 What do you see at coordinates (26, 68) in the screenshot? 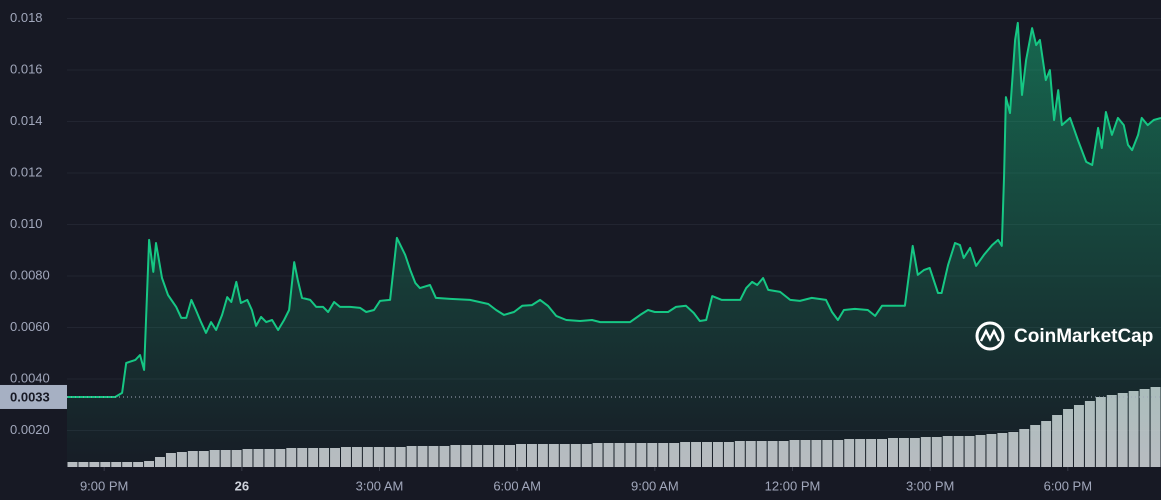
I see `y-tick-label: 0.016` at bounding box center [26, 68].